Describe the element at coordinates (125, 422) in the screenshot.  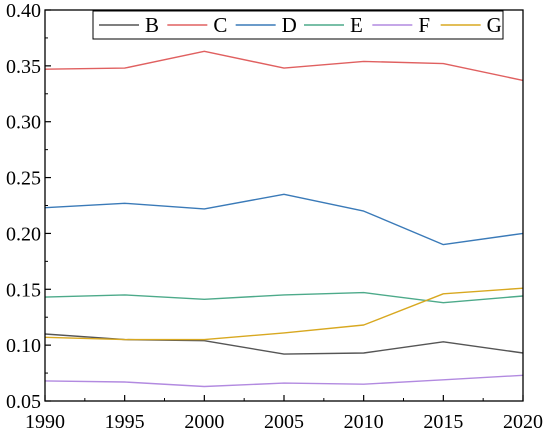
I see `x-tick-label: 1995` at that location.